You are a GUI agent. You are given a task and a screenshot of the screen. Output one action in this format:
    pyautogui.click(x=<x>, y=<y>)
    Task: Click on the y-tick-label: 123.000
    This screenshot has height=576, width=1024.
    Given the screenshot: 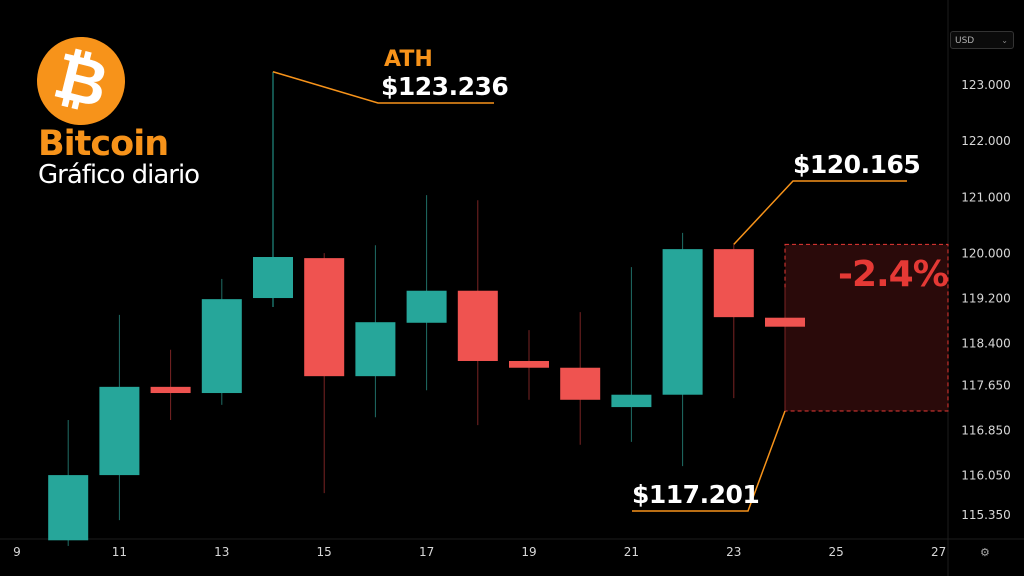 What is the action you would take?
    pyautogui.click(x=986, y=85)
    